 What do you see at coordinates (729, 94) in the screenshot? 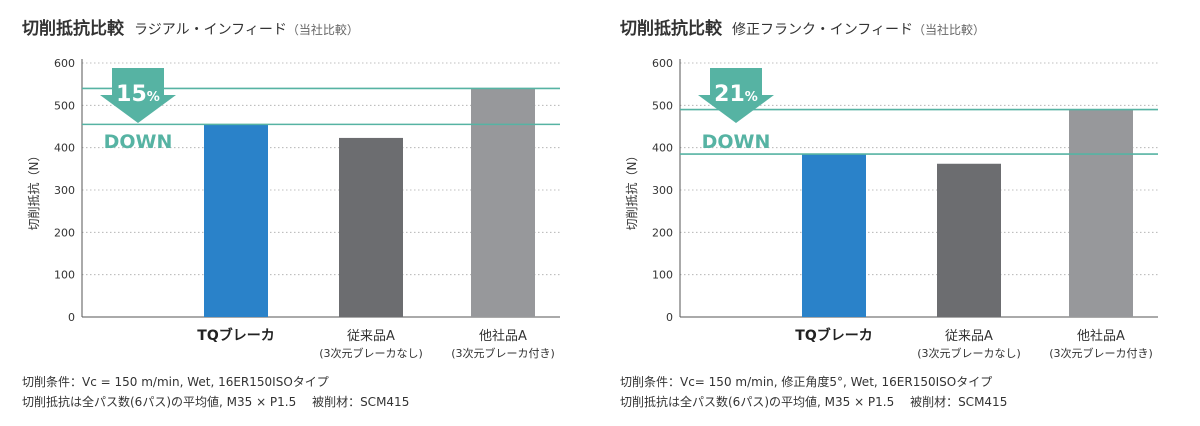
I see `reduction-percent-value: 21` at bounding box center [729, 94].